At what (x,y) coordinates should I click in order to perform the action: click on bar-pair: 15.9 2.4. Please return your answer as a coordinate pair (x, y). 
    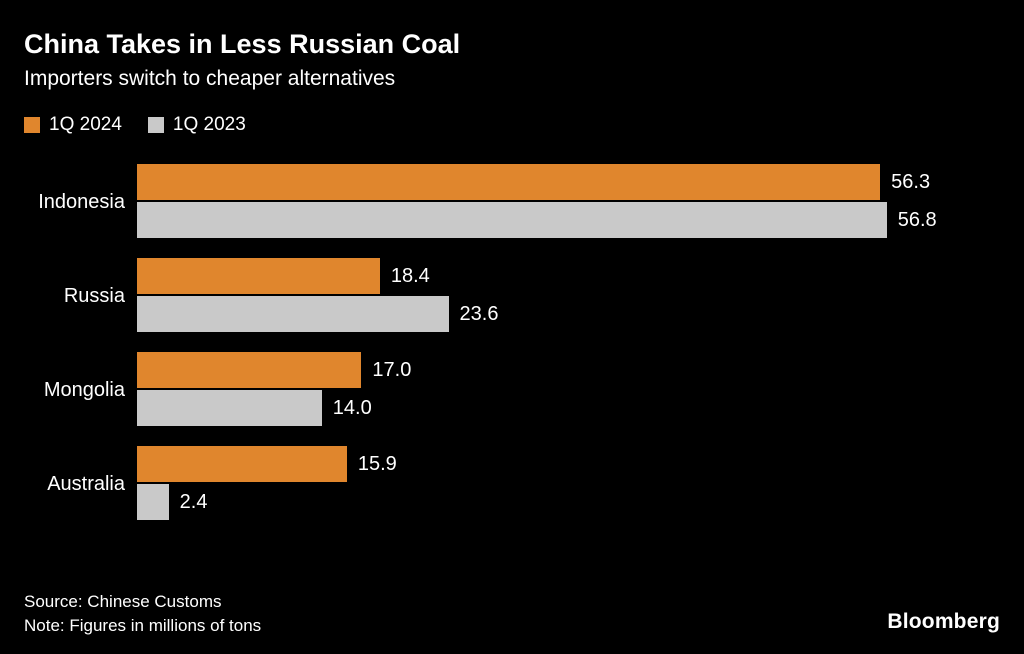
    Looking at the image, I should click on (267, 484).